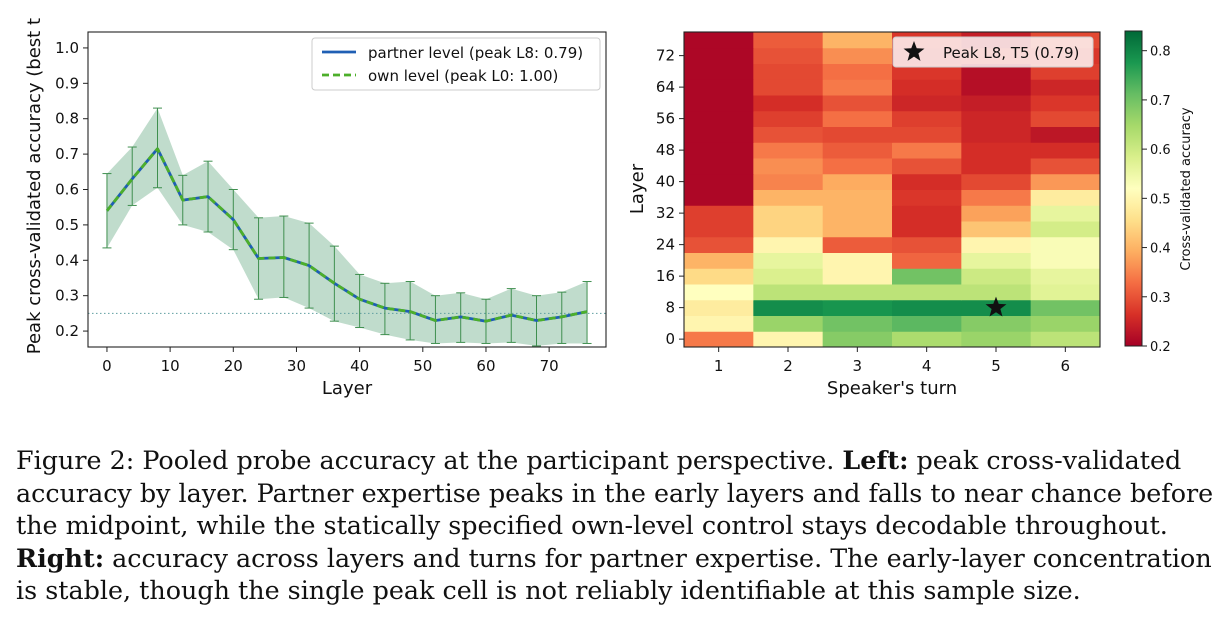 The height and width of the screenshot is (627, 1224). What do you see at coordinates (1160, 101) in the screenshot?
I see `colorbar-tick-label: 0.7` at bounding box center [1160, 101].